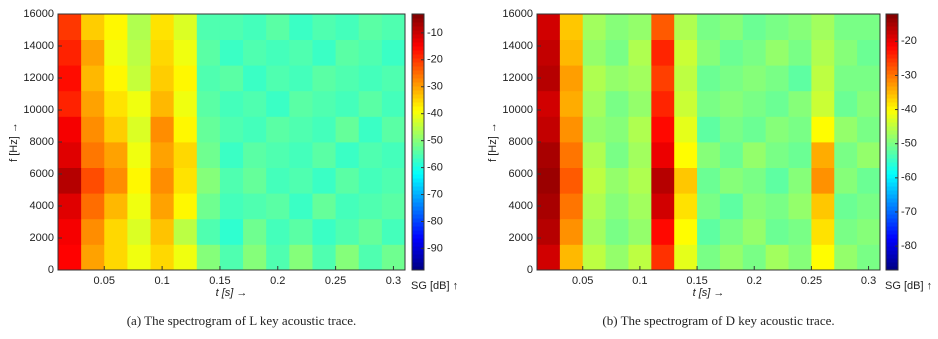 The image size is (938, 339). Describe the element at coordinates (639, 281) in the screenshot. I see `x-tick-label: 0.1` at that location.